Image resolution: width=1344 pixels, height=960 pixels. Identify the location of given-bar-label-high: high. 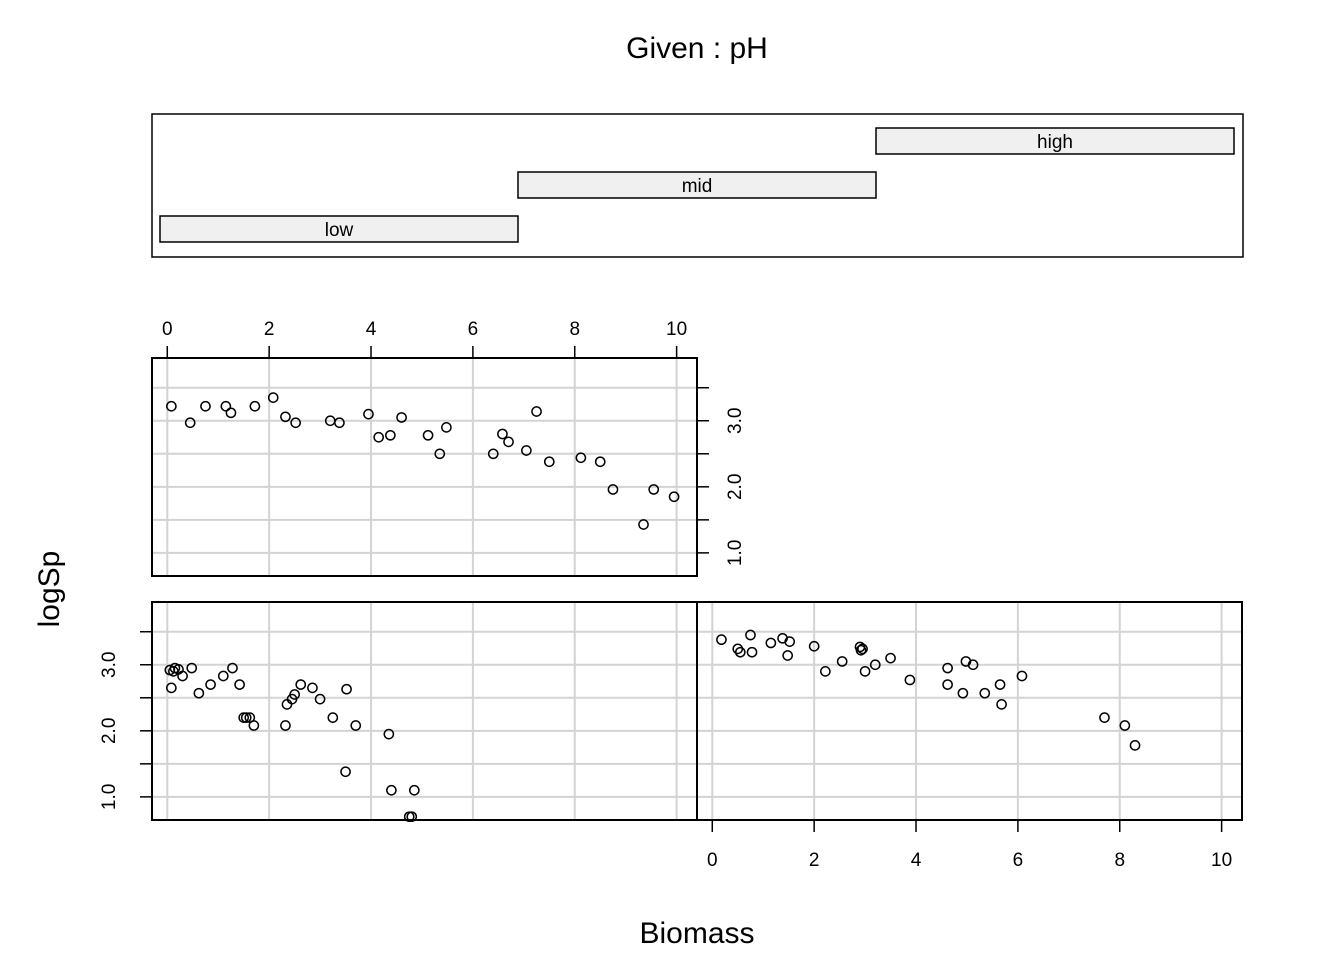
(1055, 142).